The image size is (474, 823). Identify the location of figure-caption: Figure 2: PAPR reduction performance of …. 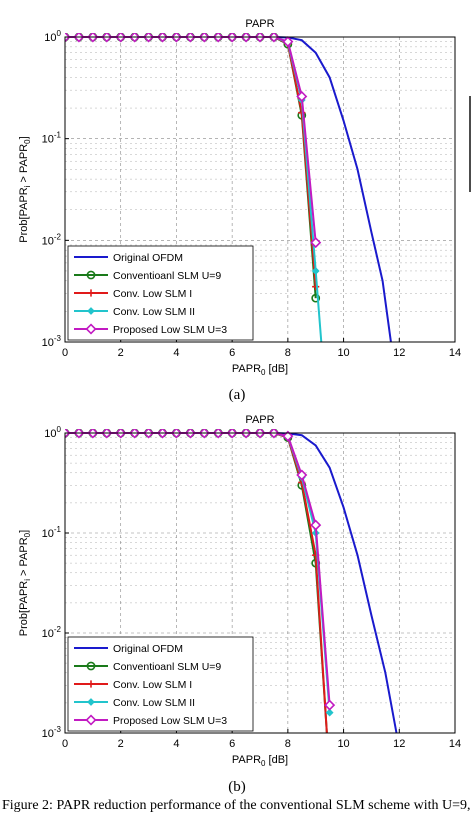
(238, 805).